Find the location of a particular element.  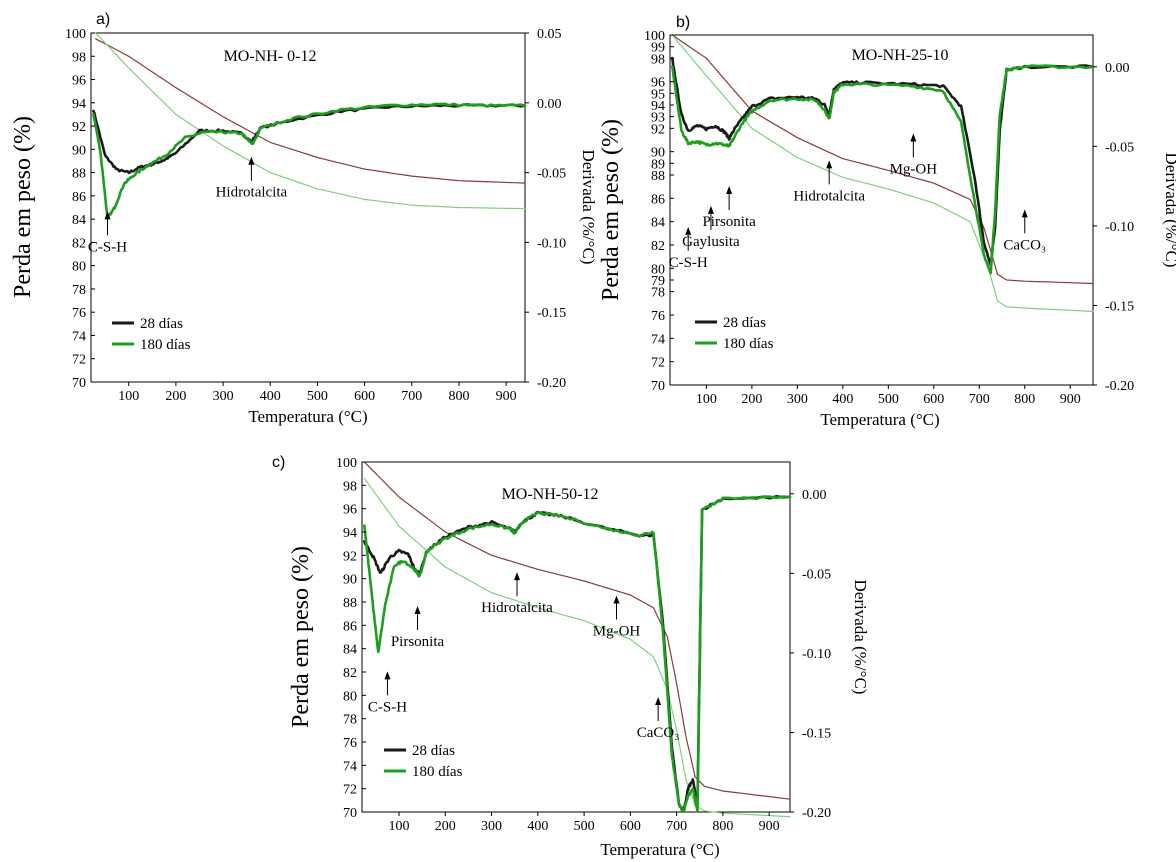

annotation-label: CaCO₃ is located at coordinates (658, 733).